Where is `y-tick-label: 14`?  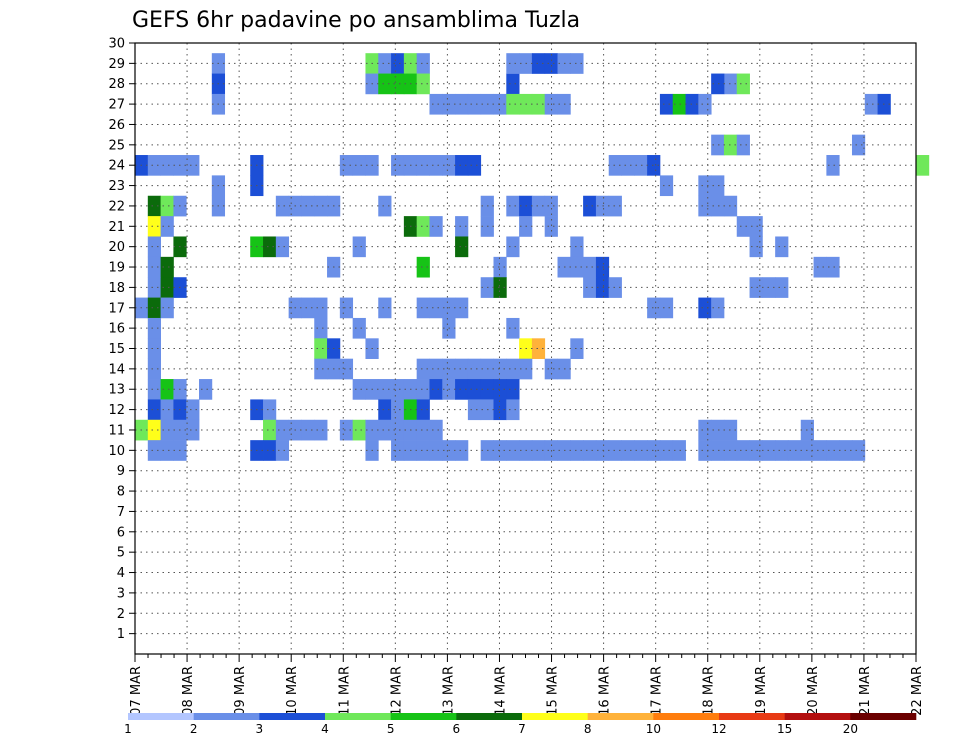
y-tick-label: 14 is located at coordinates (116, 369).